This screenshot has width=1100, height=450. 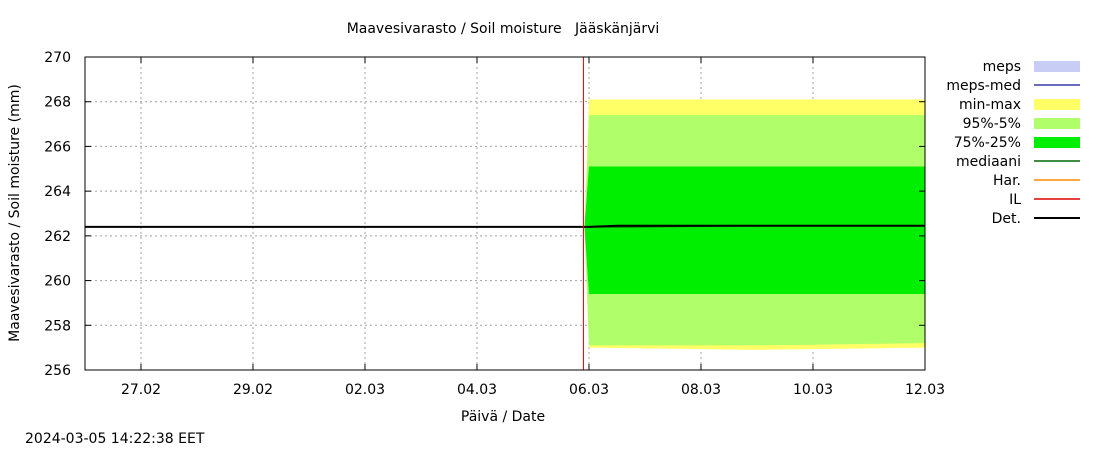 I want to click on x-tick-label: 08.03, so click(x=701, y=390).